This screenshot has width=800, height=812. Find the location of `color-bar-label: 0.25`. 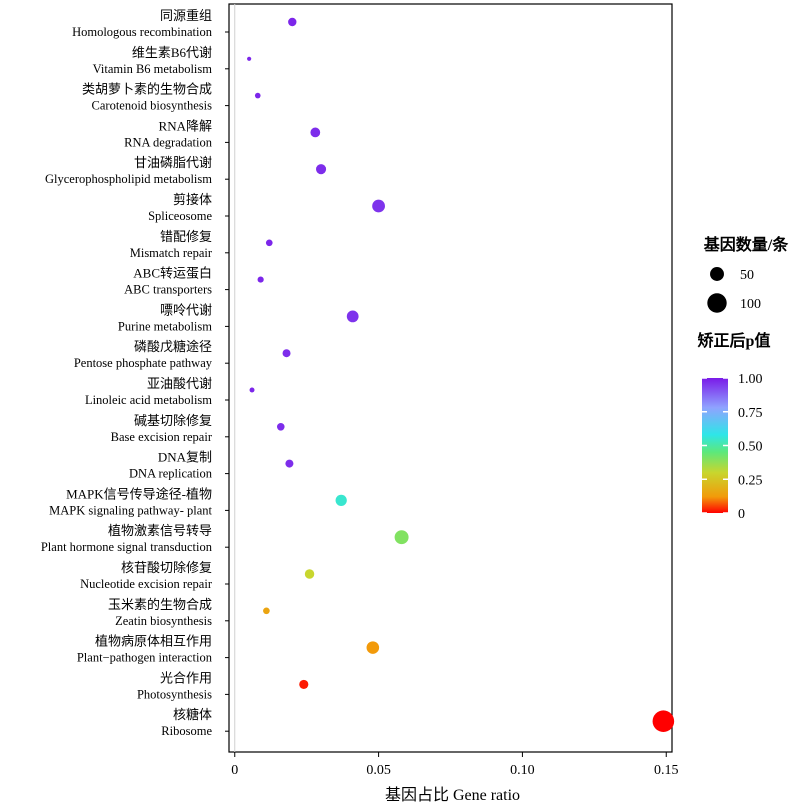

color-bar-label: 0.25 is located at coordinates (750, 480).